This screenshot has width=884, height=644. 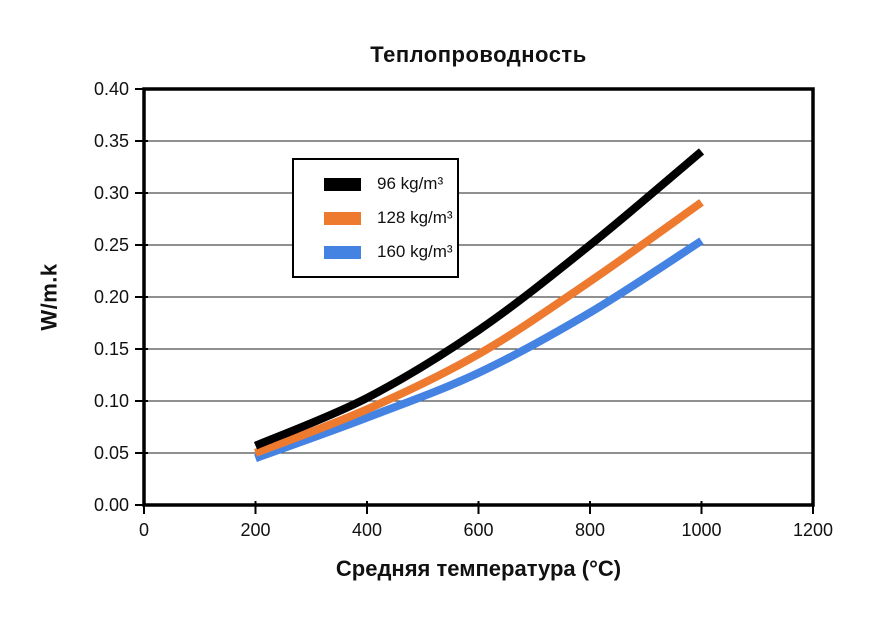 I want to click on y-tick-label: 0.00, so click(x=111, y=505).